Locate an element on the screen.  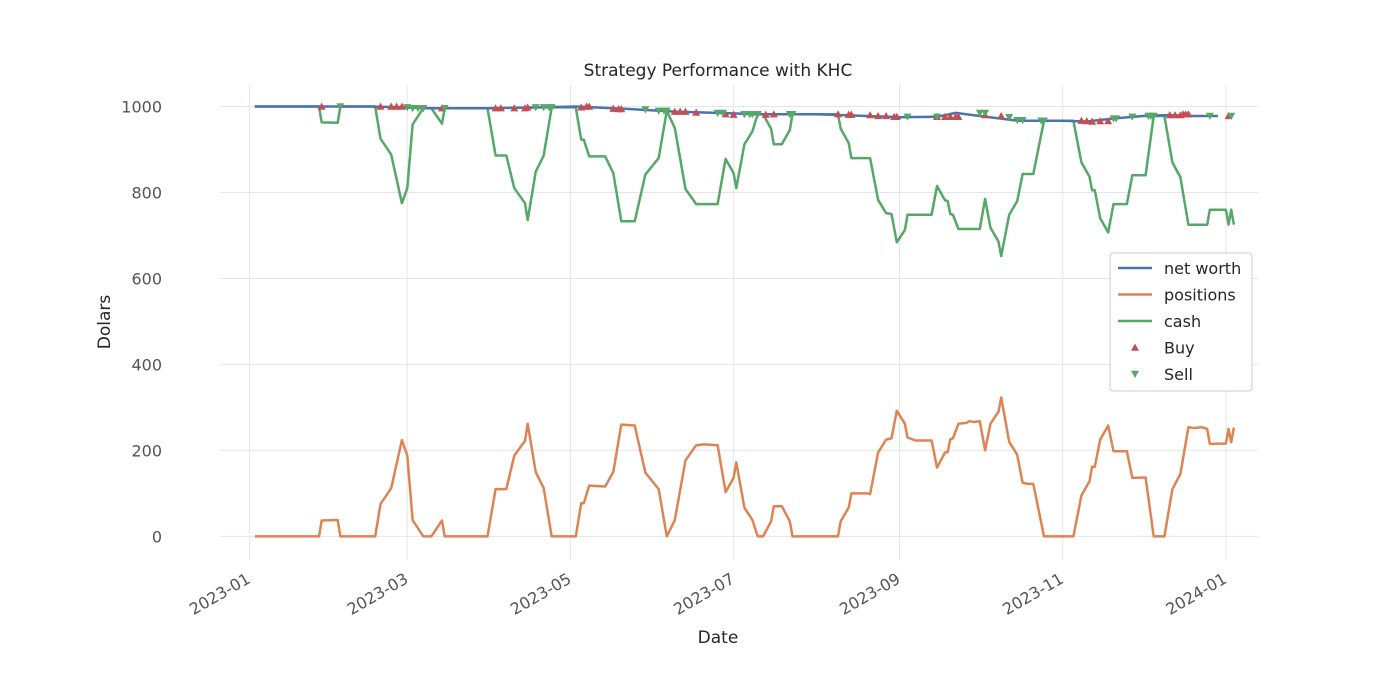
legend-label: positions is located at coordinates (1200, 295).